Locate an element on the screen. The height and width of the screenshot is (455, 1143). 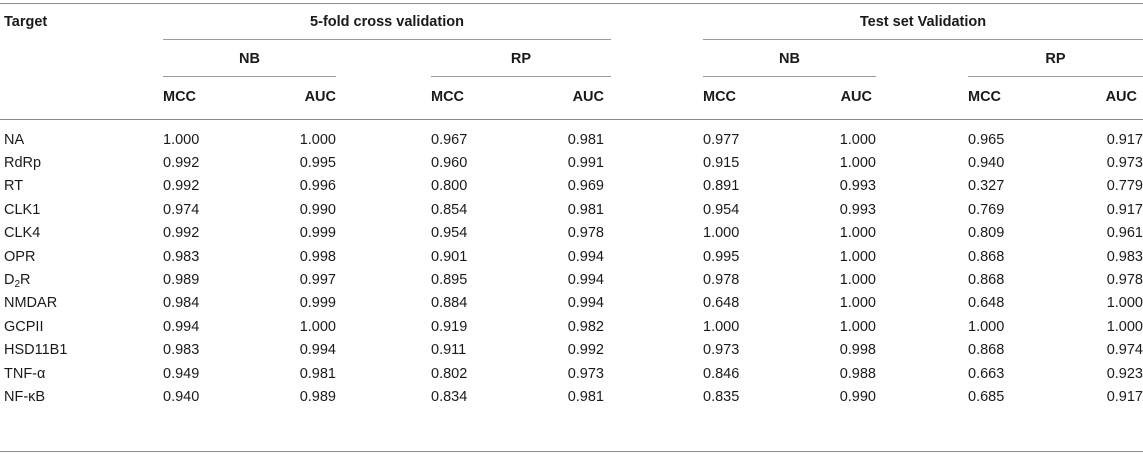
cell-mcc: 0.809 is located at coordinates (986, 233).